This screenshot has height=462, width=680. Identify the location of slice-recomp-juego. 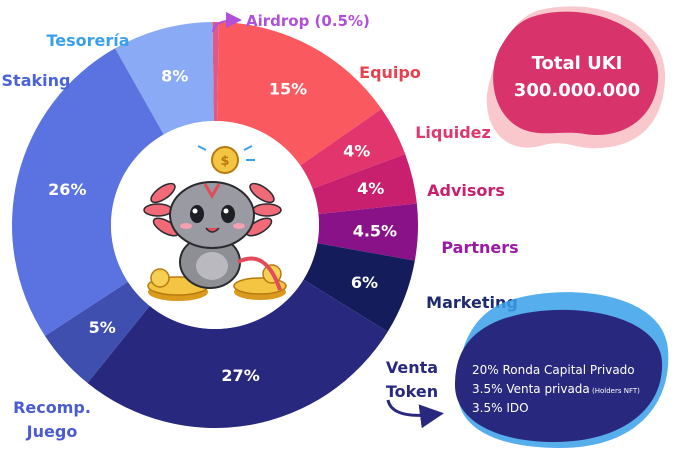
(97, 332).